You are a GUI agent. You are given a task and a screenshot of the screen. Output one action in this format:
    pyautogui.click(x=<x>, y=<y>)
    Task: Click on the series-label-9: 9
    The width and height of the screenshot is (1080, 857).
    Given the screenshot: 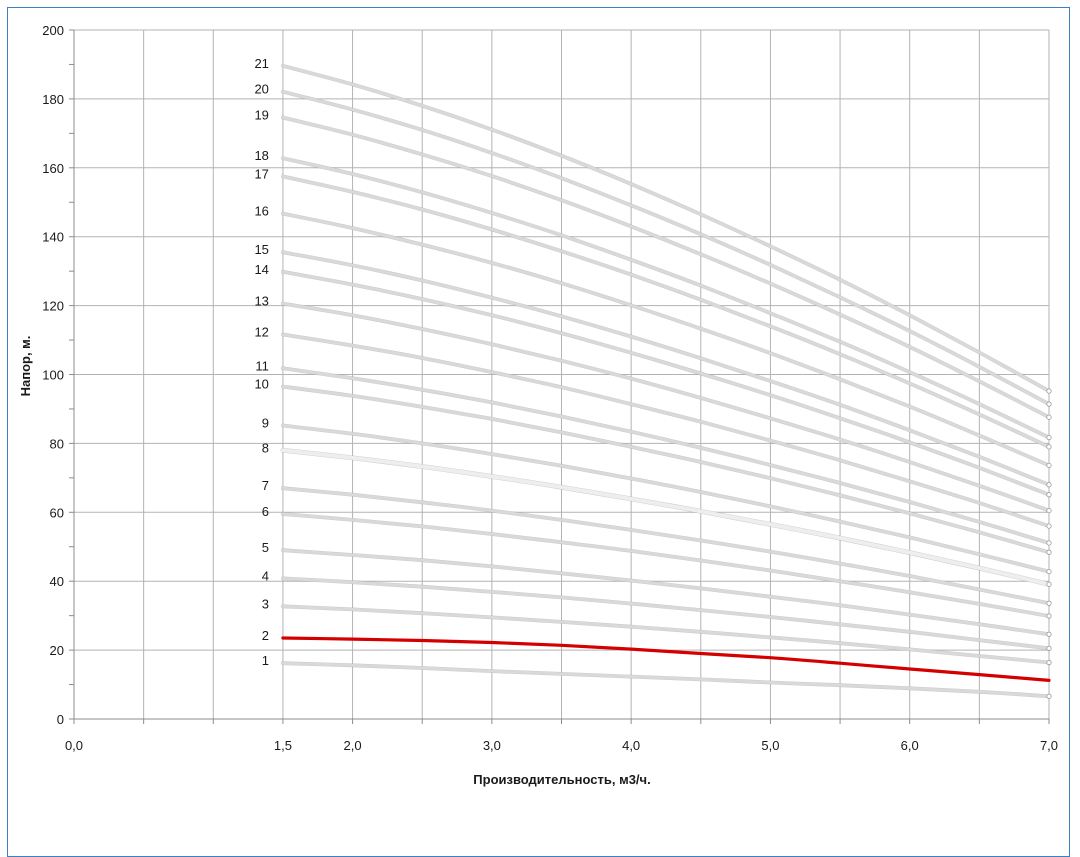 What is the action you would take?
    pyautogui.click(x=265, y=422)
    